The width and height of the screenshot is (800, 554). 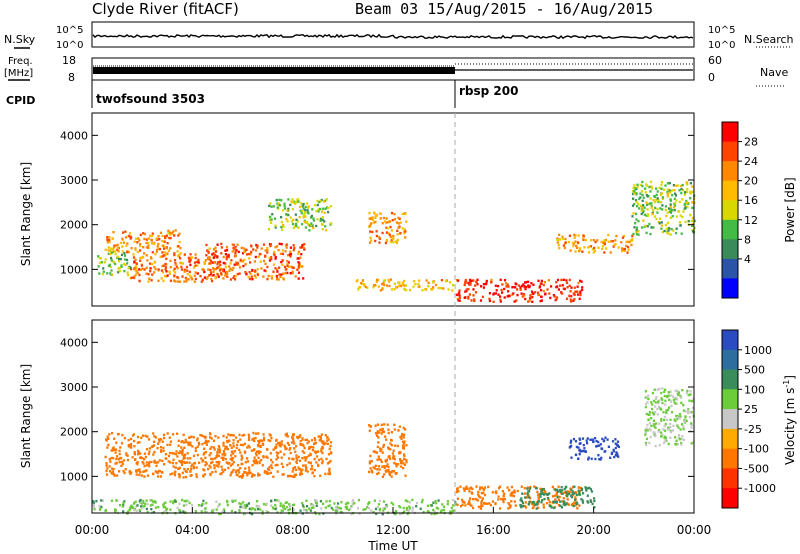 I want to click on cpid-panel: CPID twofsound 3503 rbsp 200, so click(x=262, y=94).